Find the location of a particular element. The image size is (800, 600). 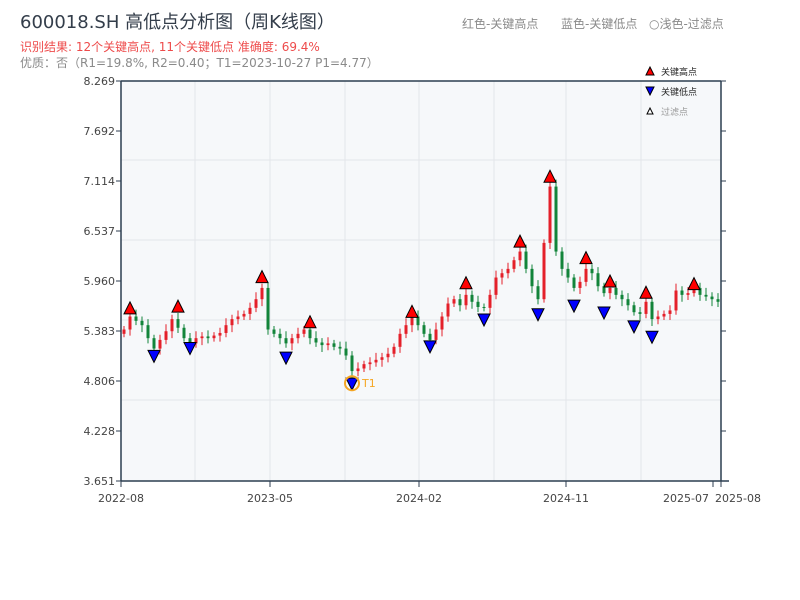

x-tick-label: 2025-07 is located at coordinates (686, 498).